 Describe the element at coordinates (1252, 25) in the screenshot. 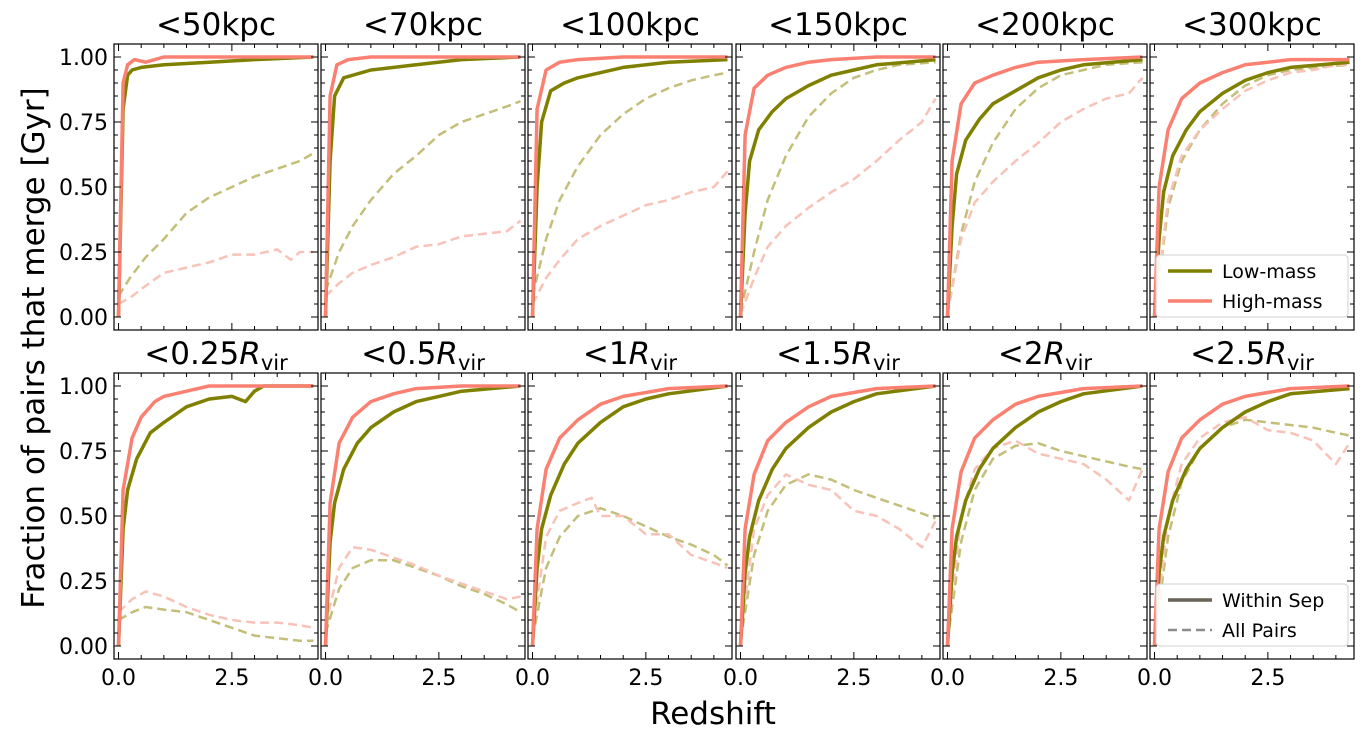

I see `panel-title: <300kpc` at that location.